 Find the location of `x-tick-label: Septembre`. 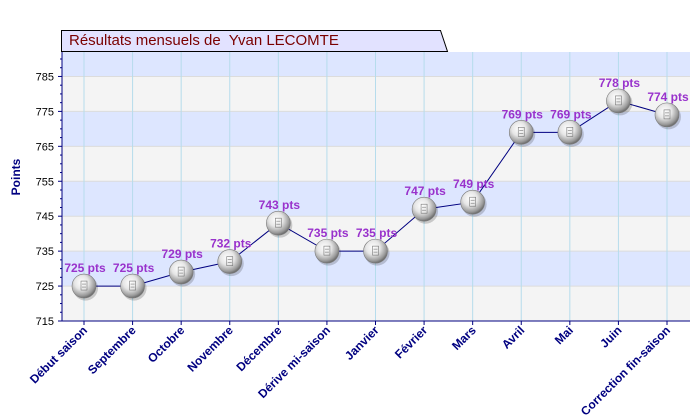

x-tick-label: Septembre is located at coordinates (112, 350).